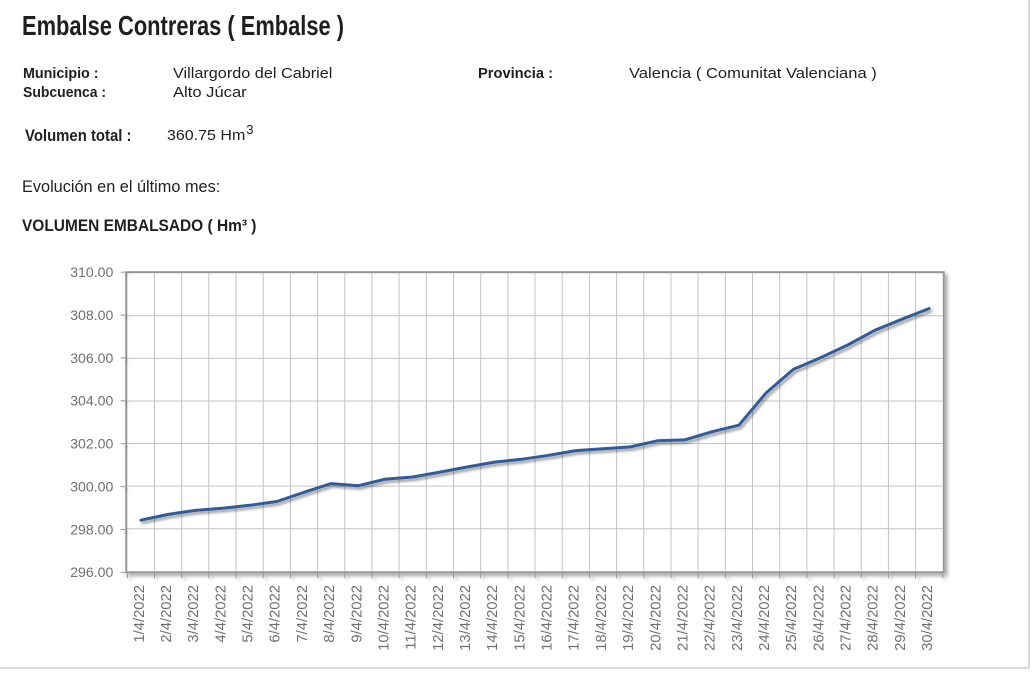  Describe the element at coordinates (819, 618) in the screenshot. I see `svg-text: 26/4/2022` at that location.